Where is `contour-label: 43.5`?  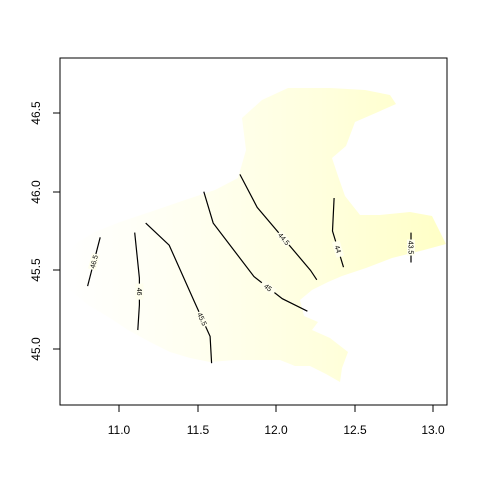 contour-label: 43.5 is located at coordinates (410, 248).